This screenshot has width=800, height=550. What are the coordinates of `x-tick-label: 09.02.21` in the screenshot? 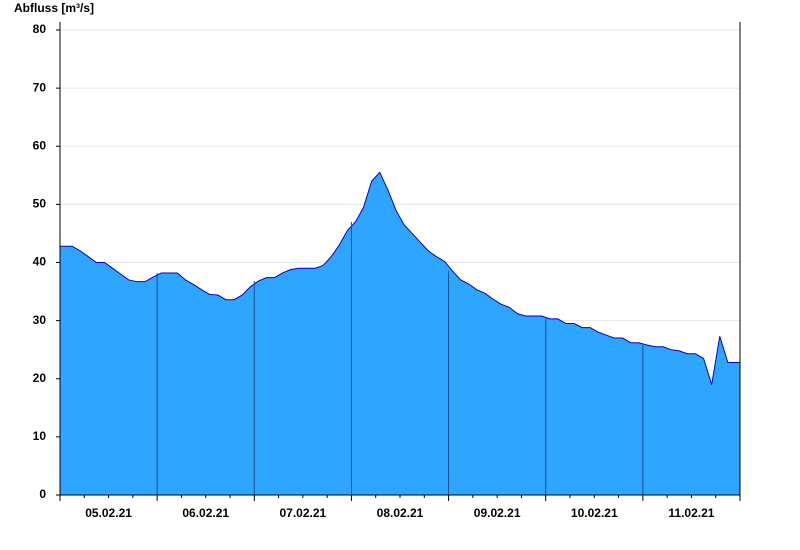 It's located at (497, 513).